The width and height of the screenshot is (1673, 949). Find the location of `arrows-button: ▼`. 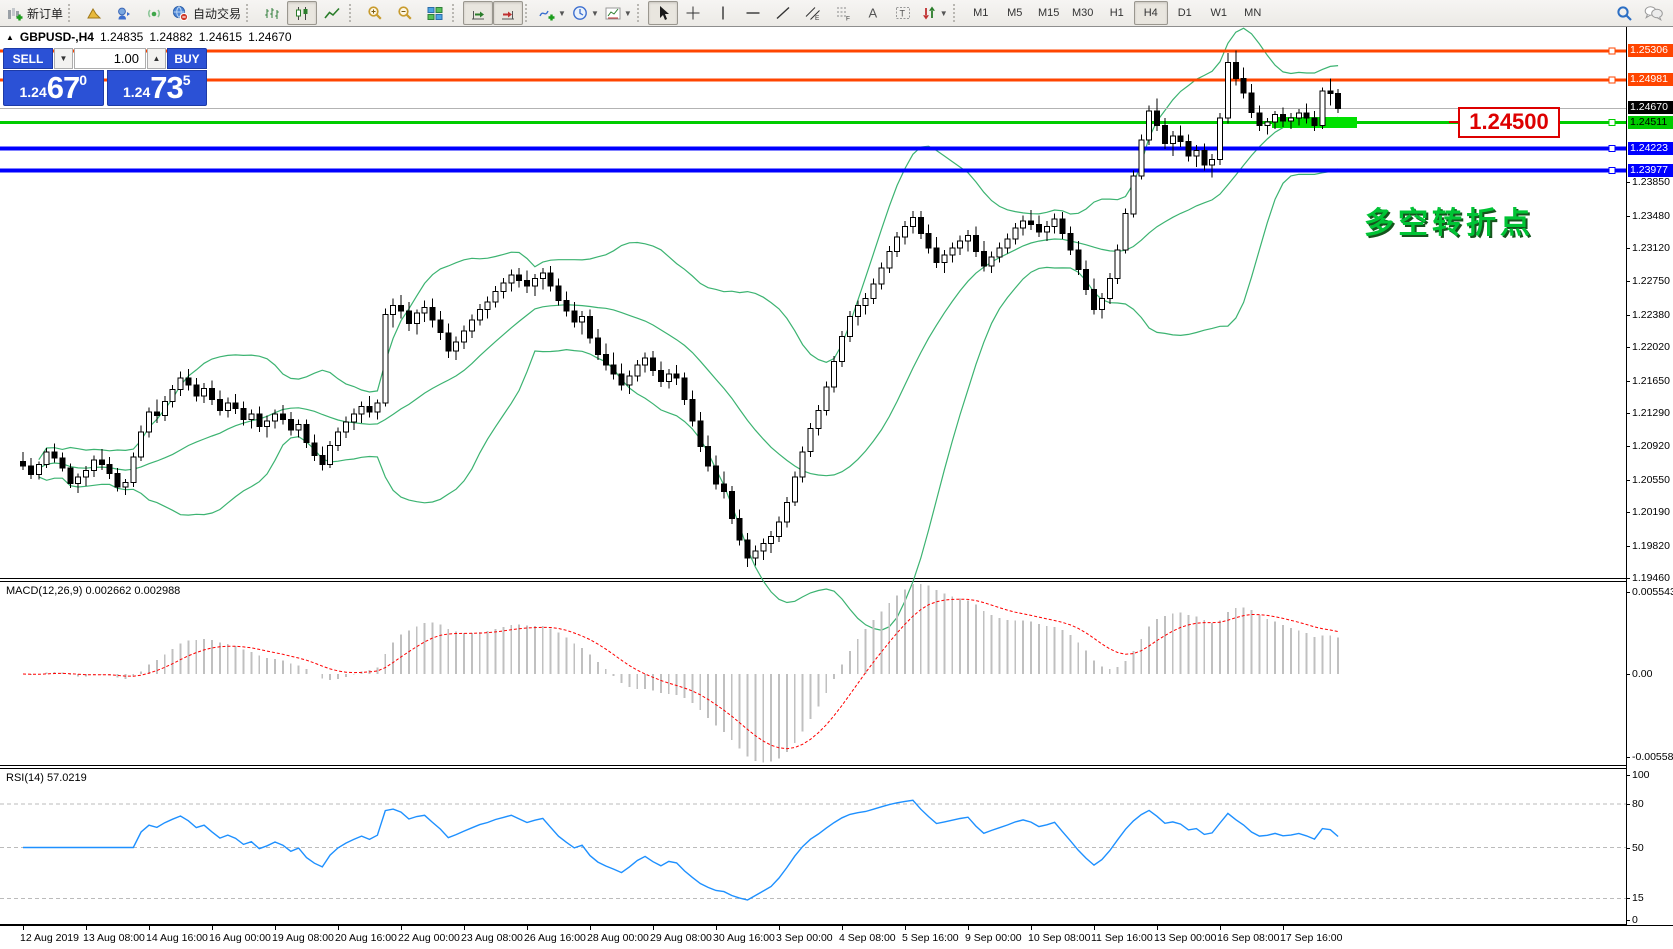

arrows-button: ▼ is located at coordinates (934, 13).